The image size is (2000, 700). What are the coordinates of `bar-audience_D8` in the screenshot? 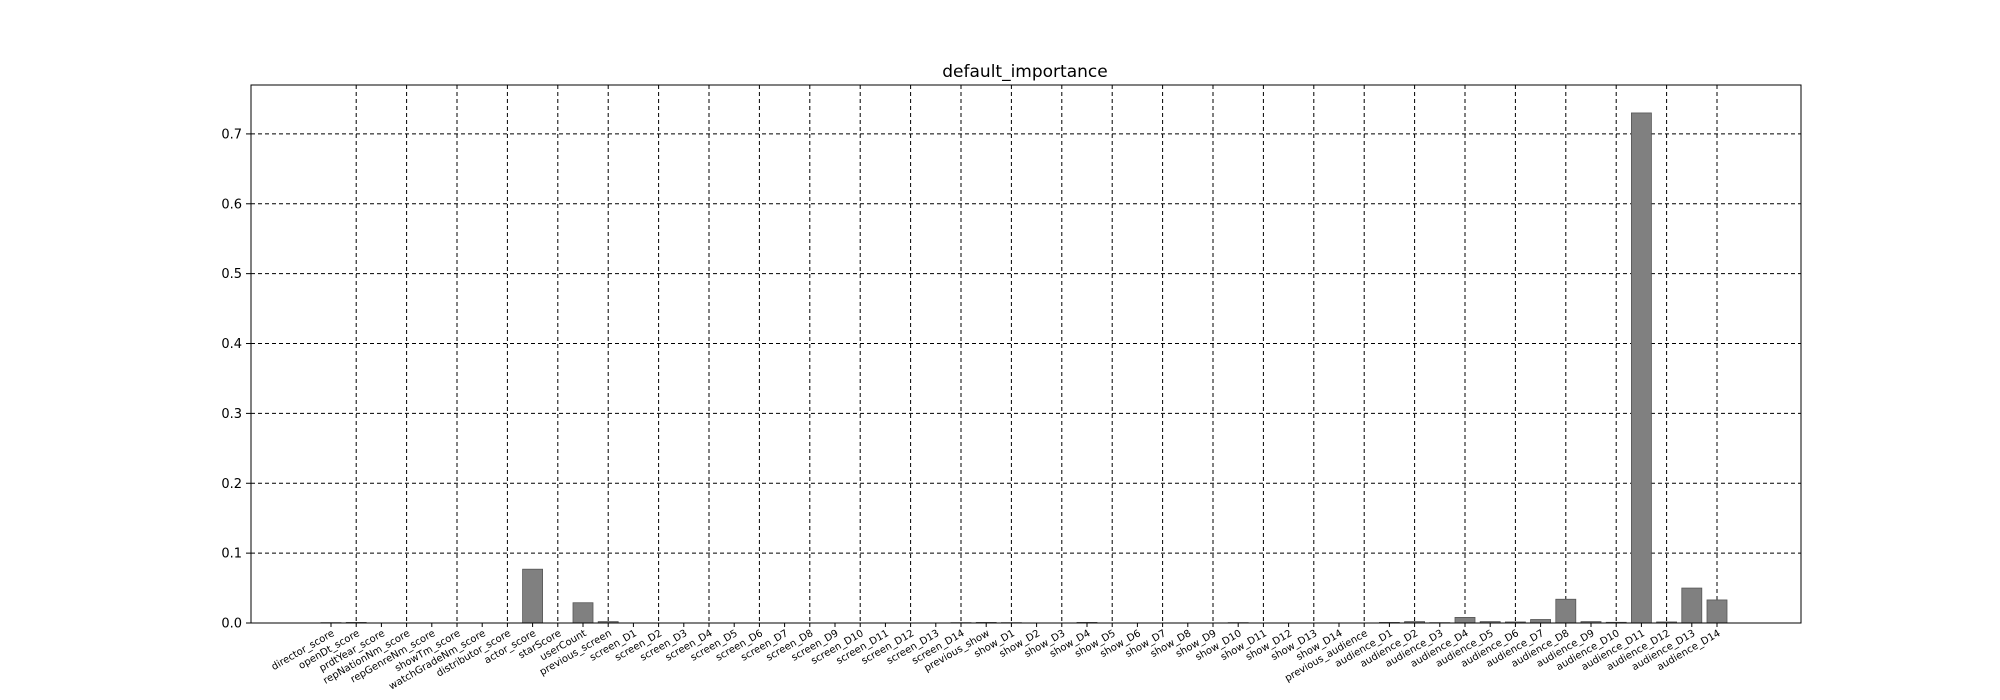 It's located at (1566, 611).